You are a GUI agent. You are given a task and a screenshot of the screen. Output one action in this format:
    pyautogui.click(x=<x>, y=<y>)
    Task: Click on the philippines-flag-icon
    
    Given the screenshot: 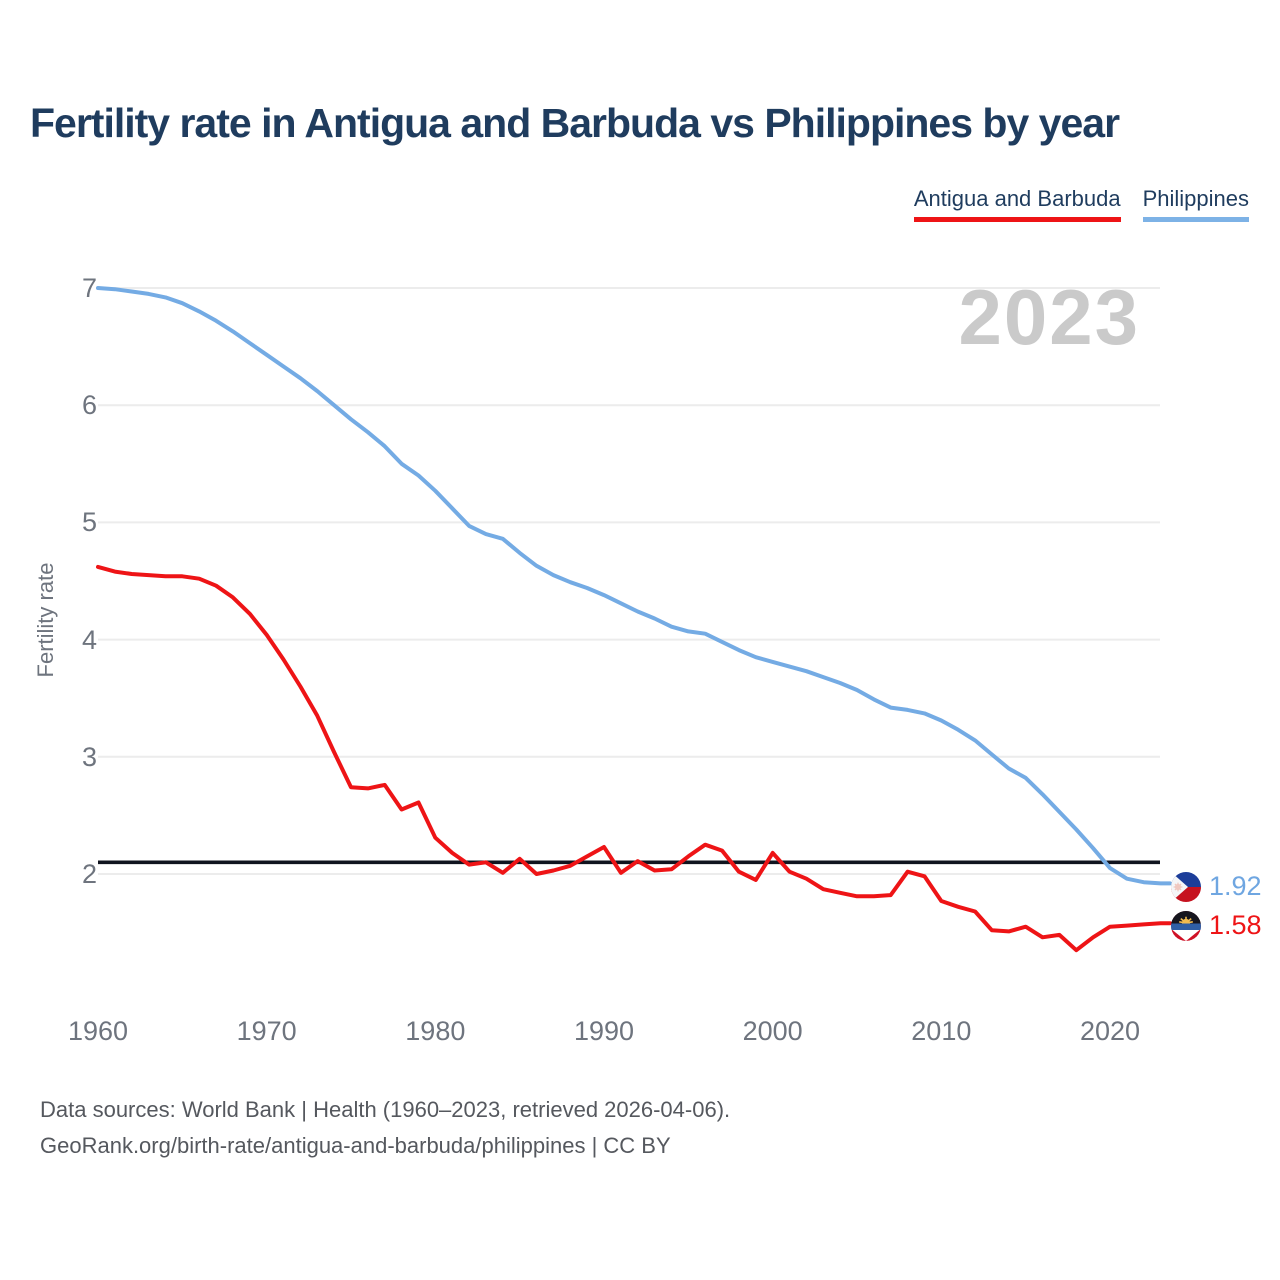 What is the action you would take?
    pyautogui.click(x=1186, y=886)
    